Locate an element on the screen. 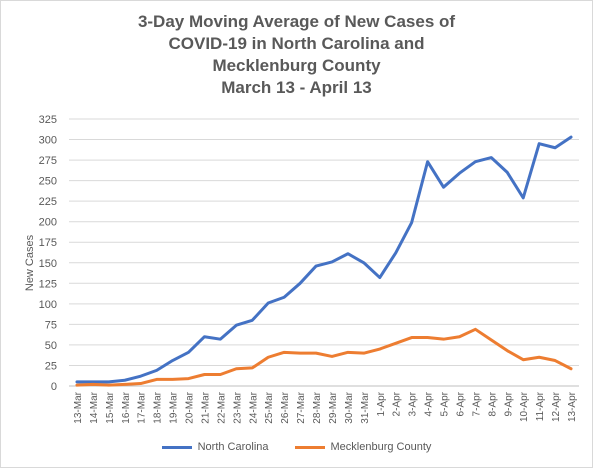 The image size is (593, 468). x-tick-label: 8-Apr is located at coordinates (492, 403).